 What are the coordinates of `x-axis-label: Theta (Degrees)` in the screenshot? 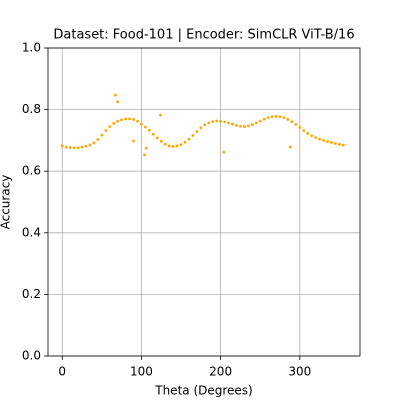 It's located at (203, 391).